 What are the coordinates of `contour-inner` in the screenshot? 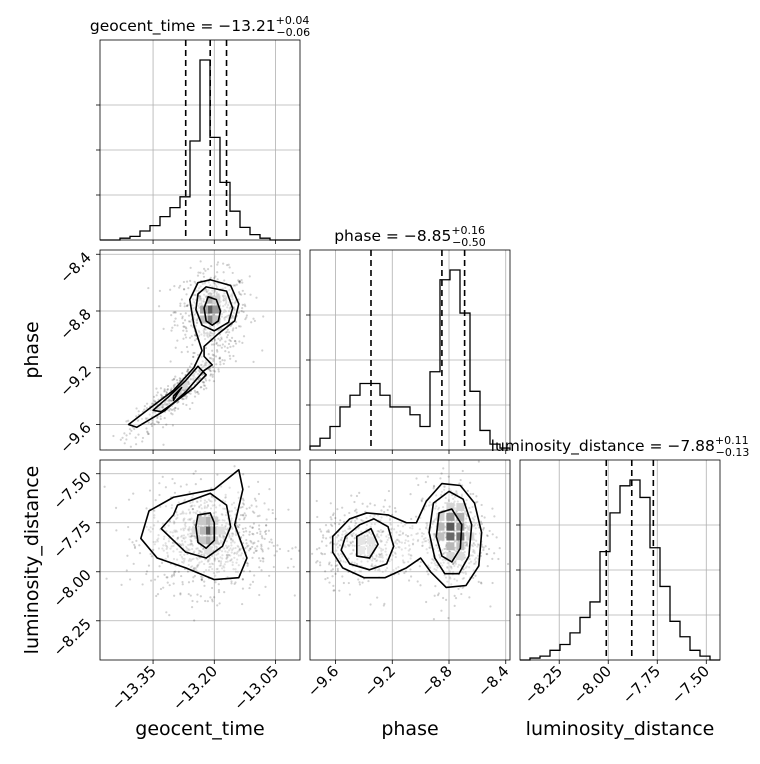 It's located at (449, 535).